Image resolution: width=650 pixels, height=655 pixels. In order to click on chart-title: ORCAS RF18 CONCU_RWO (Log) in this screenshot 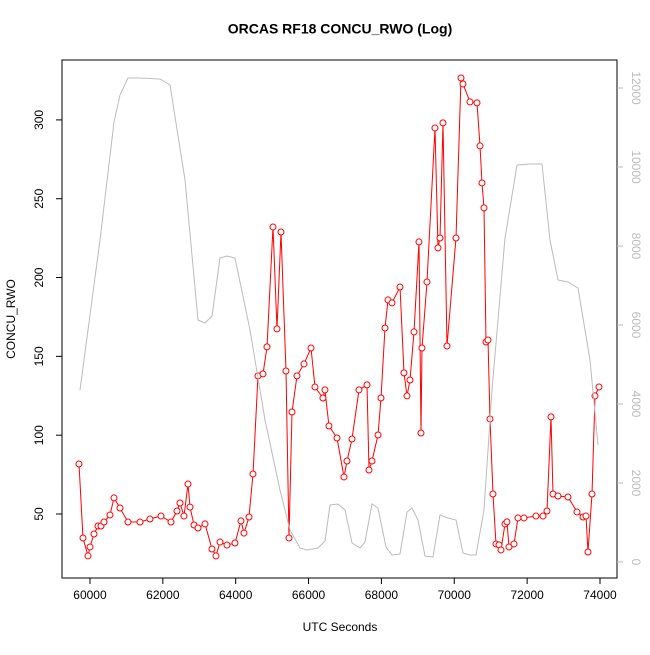, I will do `click(340, 29)`.